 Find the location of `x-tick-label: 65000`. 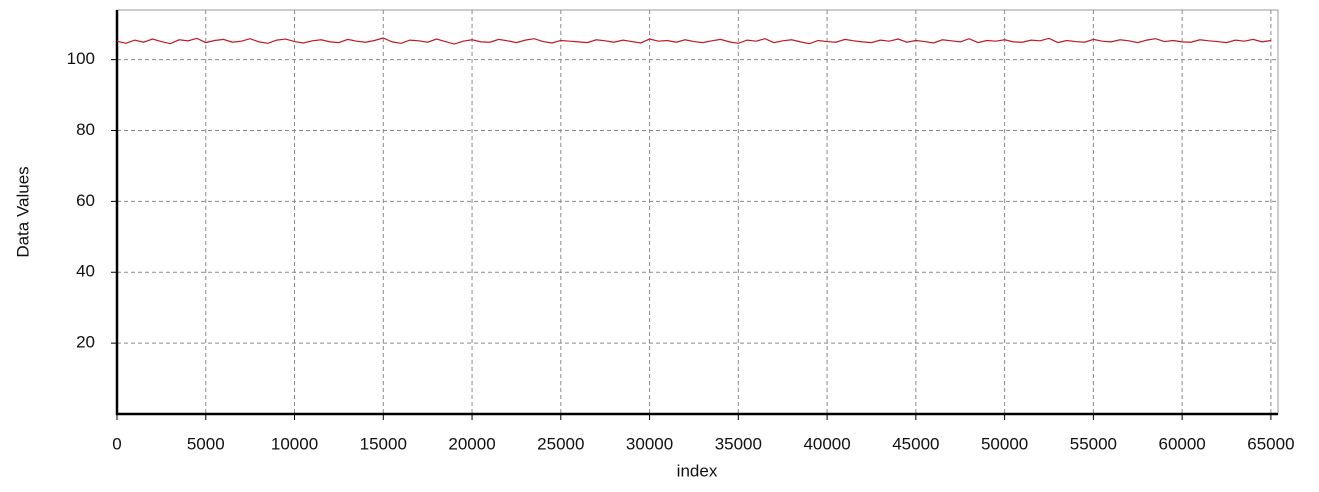

x-tick-label: 65000 is located at coordinates (1270, 443).